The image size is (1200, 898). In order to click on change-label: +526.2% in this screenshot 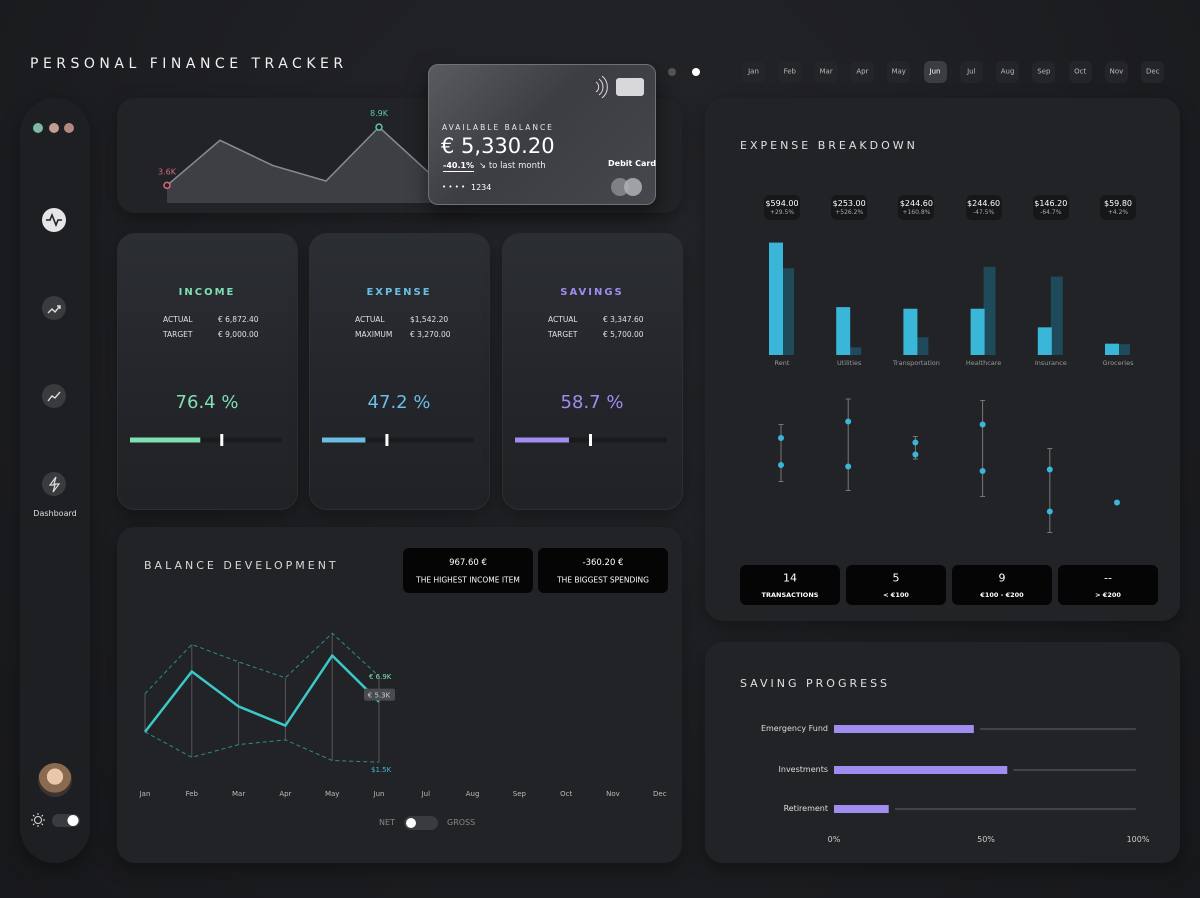, I will do `click(849, 212)`.